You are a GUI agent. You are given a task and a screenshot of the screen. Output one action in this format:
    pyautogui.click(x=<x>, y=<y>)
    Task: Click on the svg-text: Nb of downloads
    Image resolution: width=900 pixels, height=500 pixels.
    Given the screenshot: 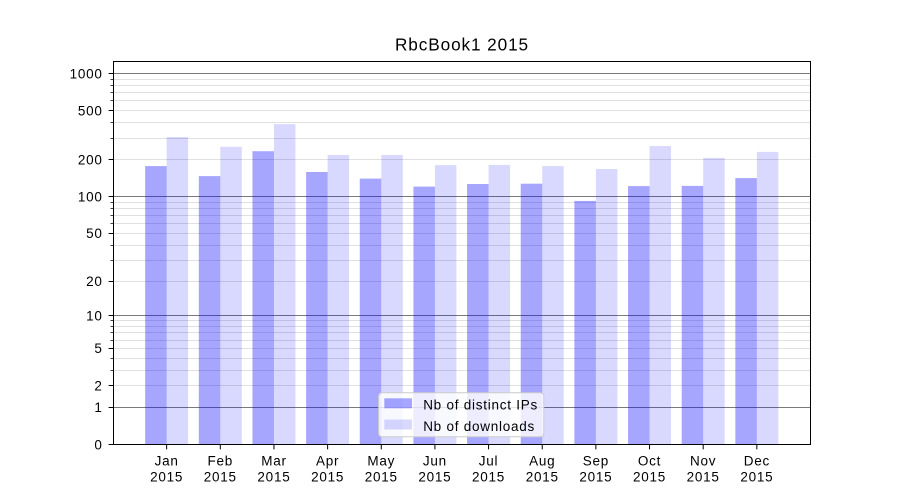 What is the action you would take?
    pyautogui.click(x=479, y=426)
    